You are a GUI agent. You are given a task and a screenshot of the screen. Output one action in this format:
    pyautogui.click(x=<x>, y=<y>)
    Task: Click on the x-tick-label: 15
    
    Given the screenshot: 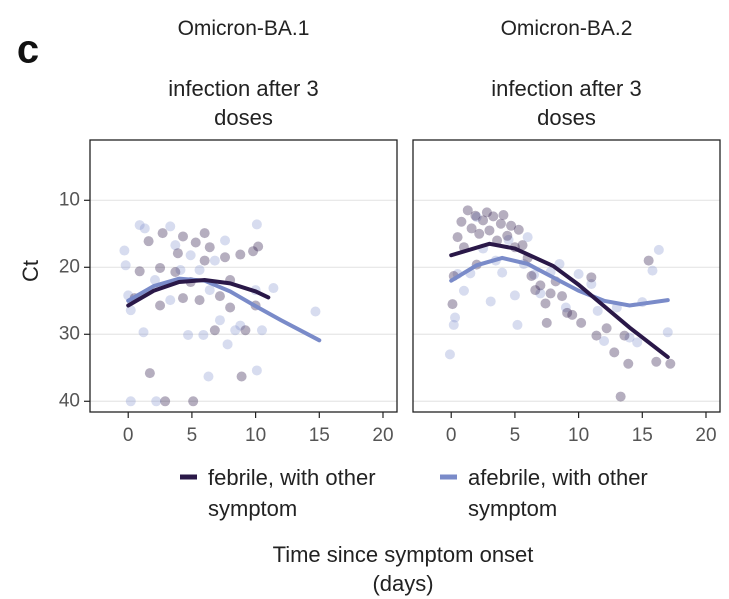 What is the action you would take?
    pyautogui.click(x=319, y=435)
    